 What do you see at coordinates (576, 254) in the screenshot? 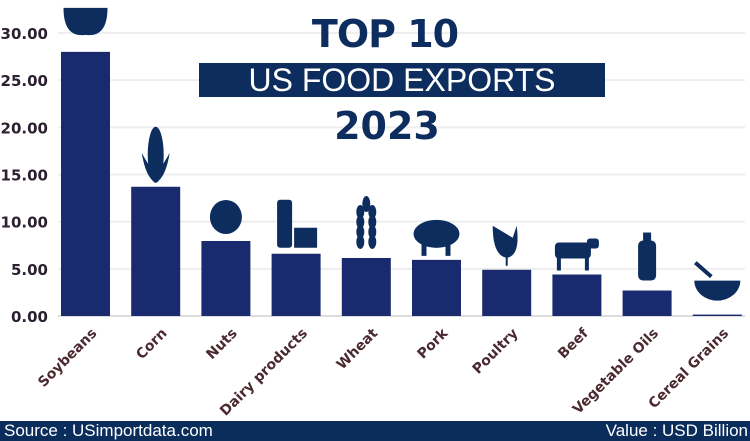
I see `cow-icon` at bounding box center [576, 254].